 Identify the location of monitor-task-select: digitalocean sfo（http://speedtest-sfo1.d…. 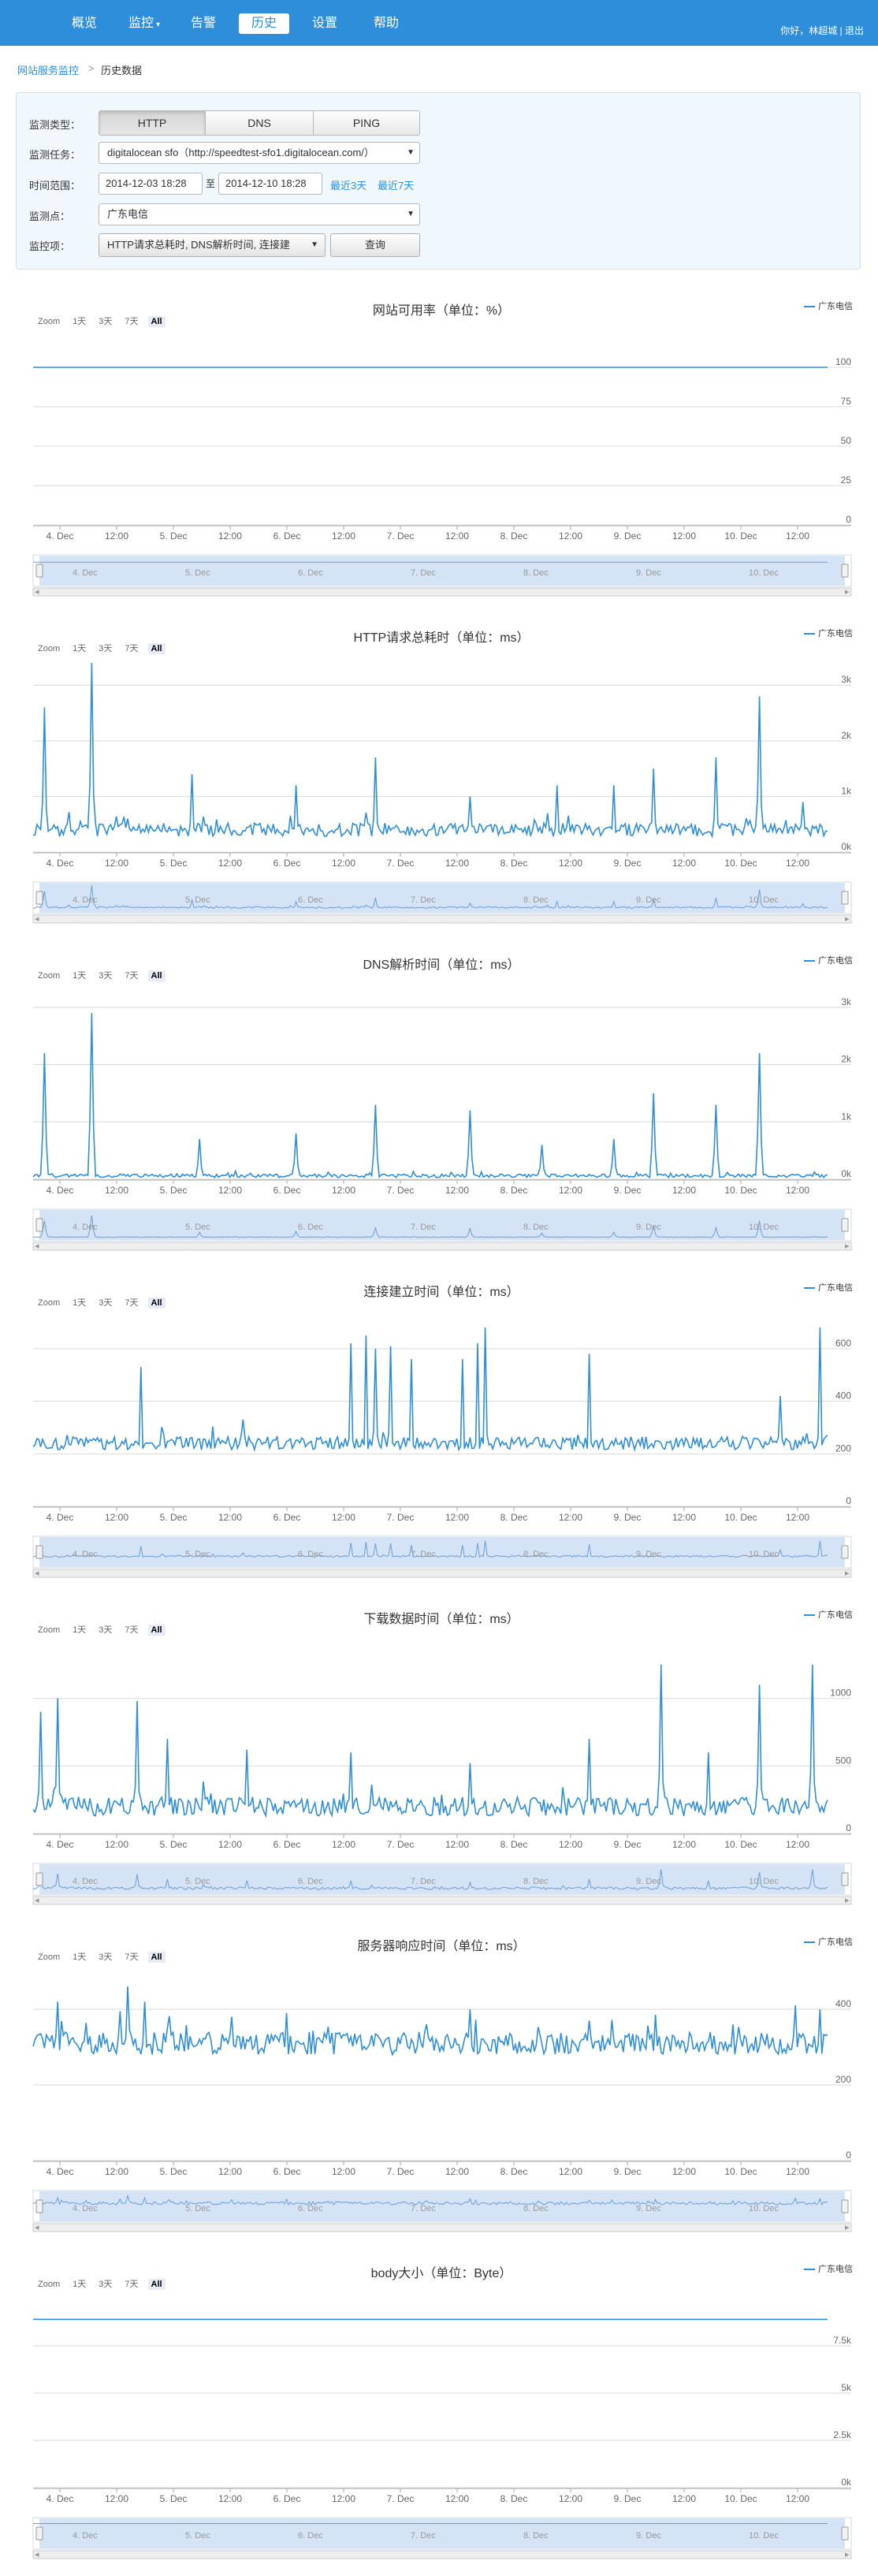
(259, 153).